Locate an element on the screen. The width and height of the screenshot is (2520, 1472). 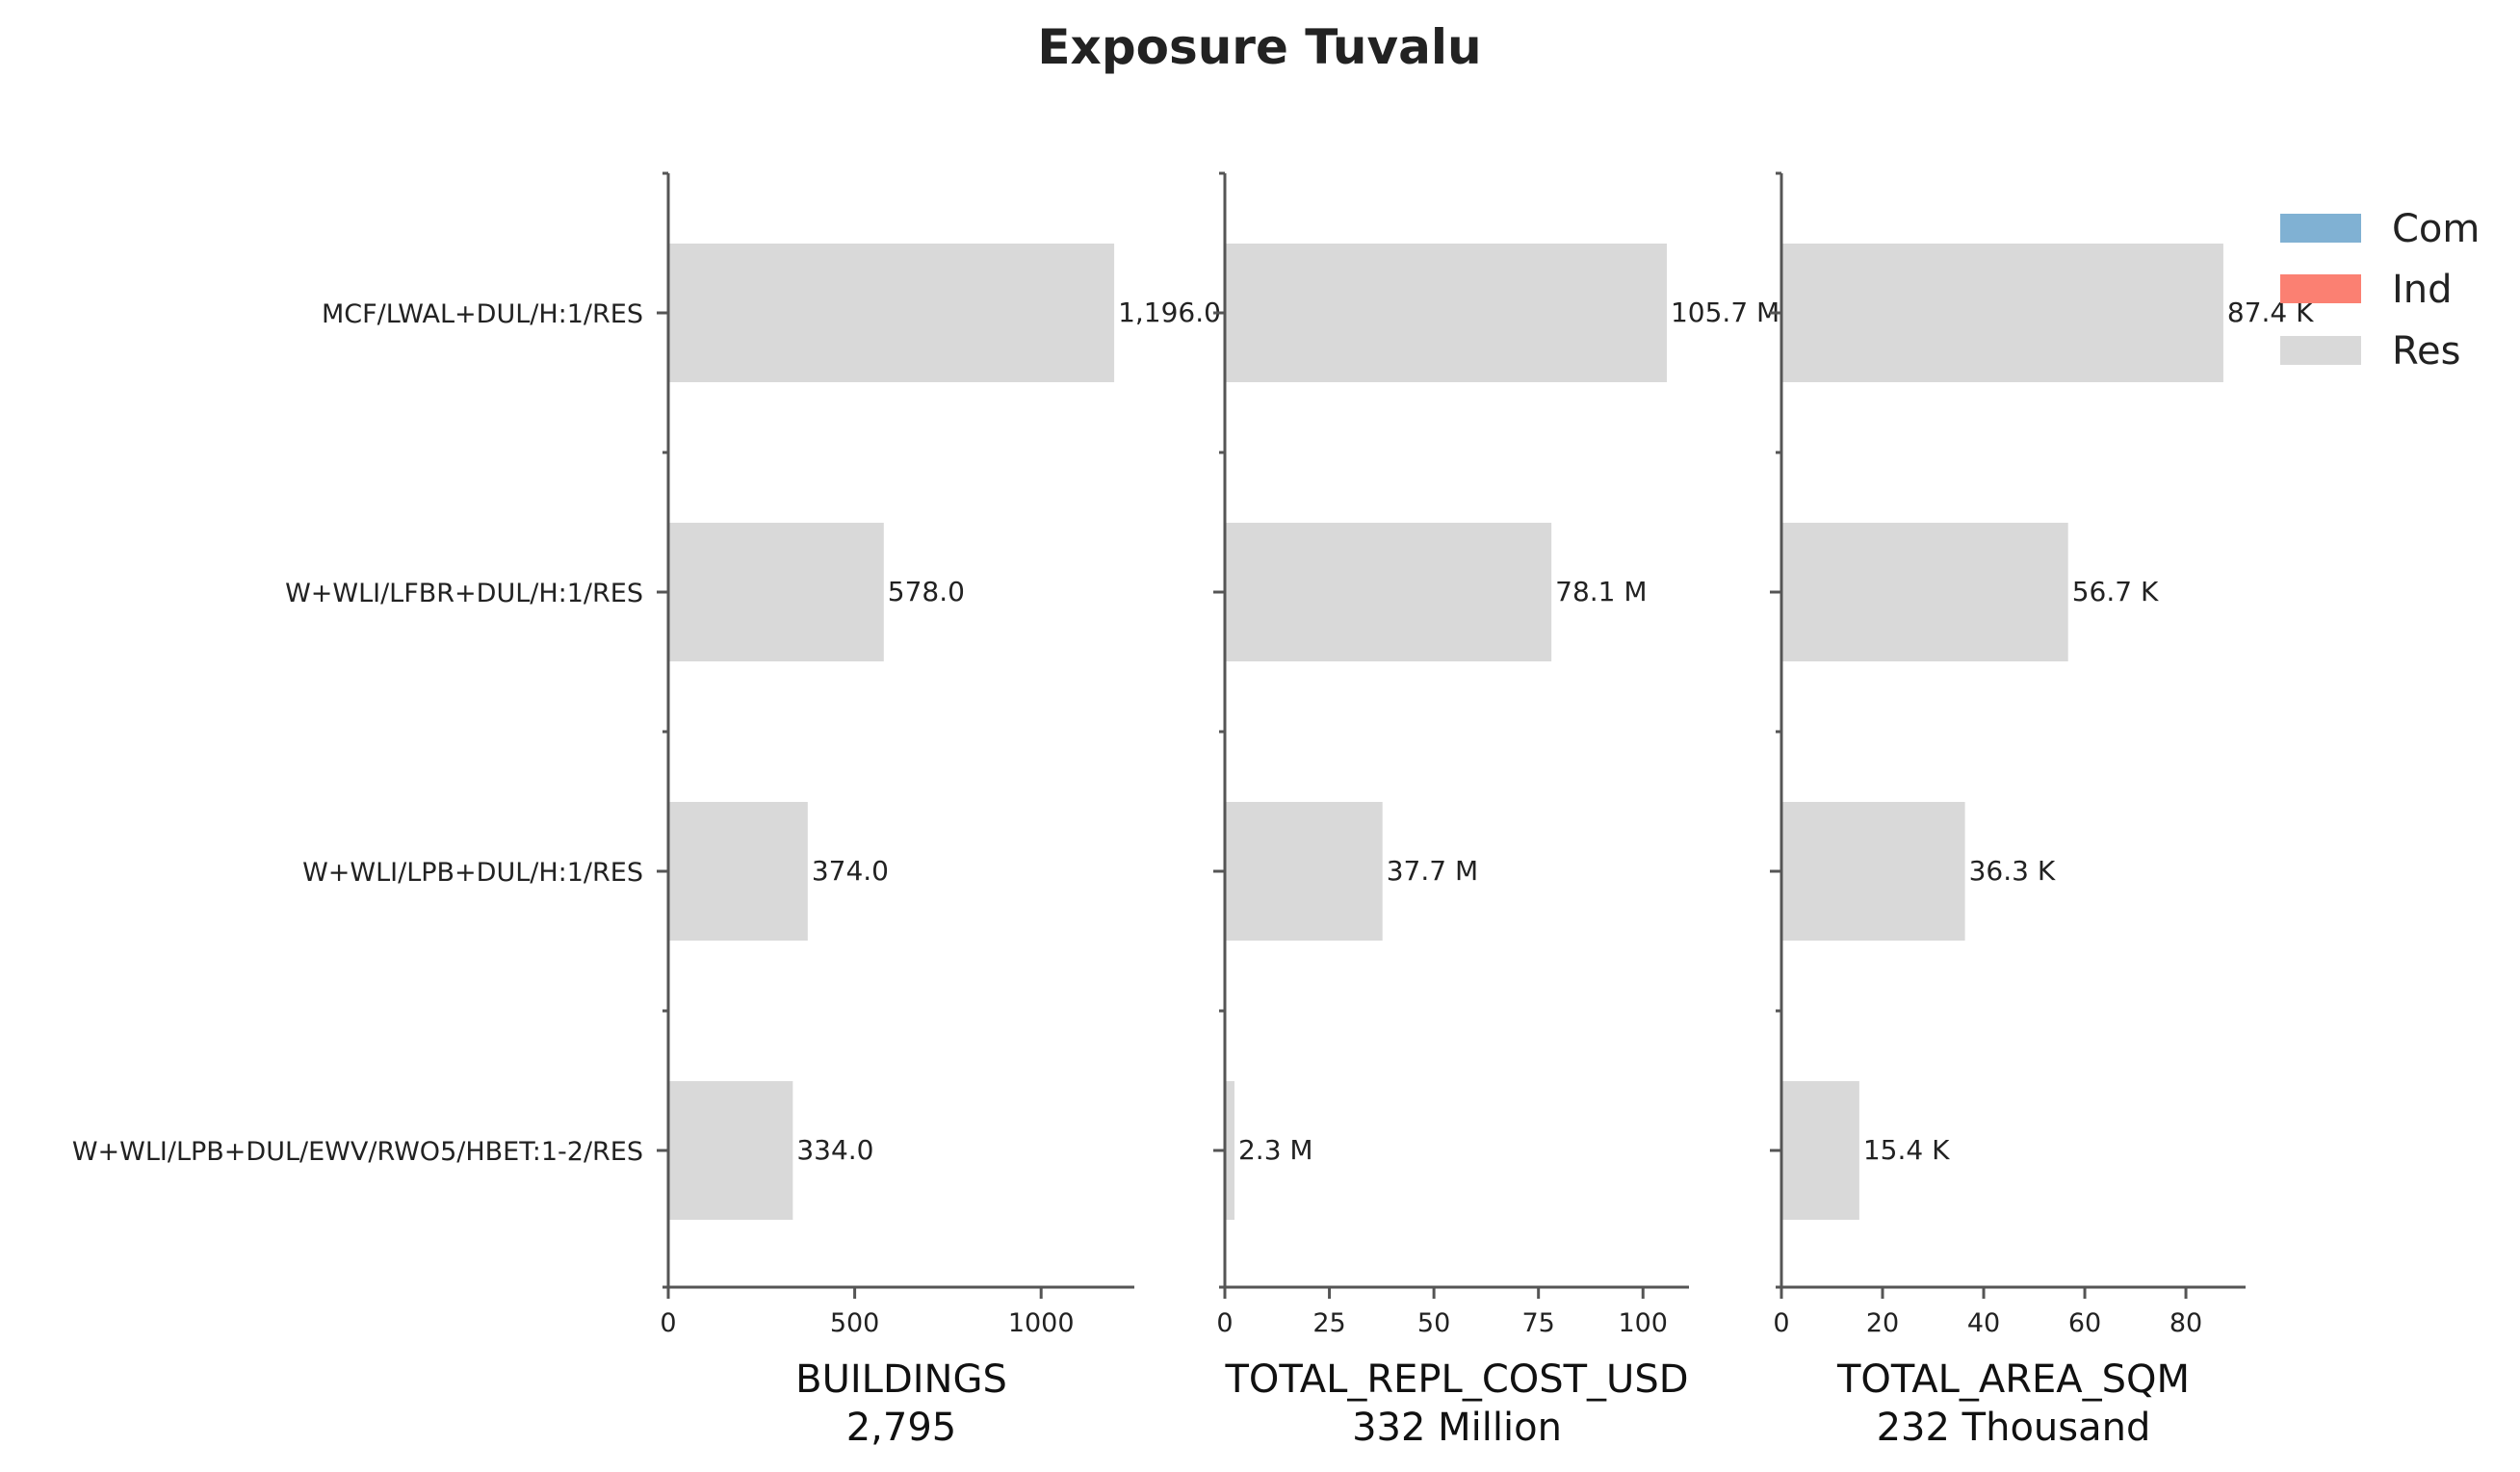
legend-label-res: Res is located at coordinates (2426, 352).